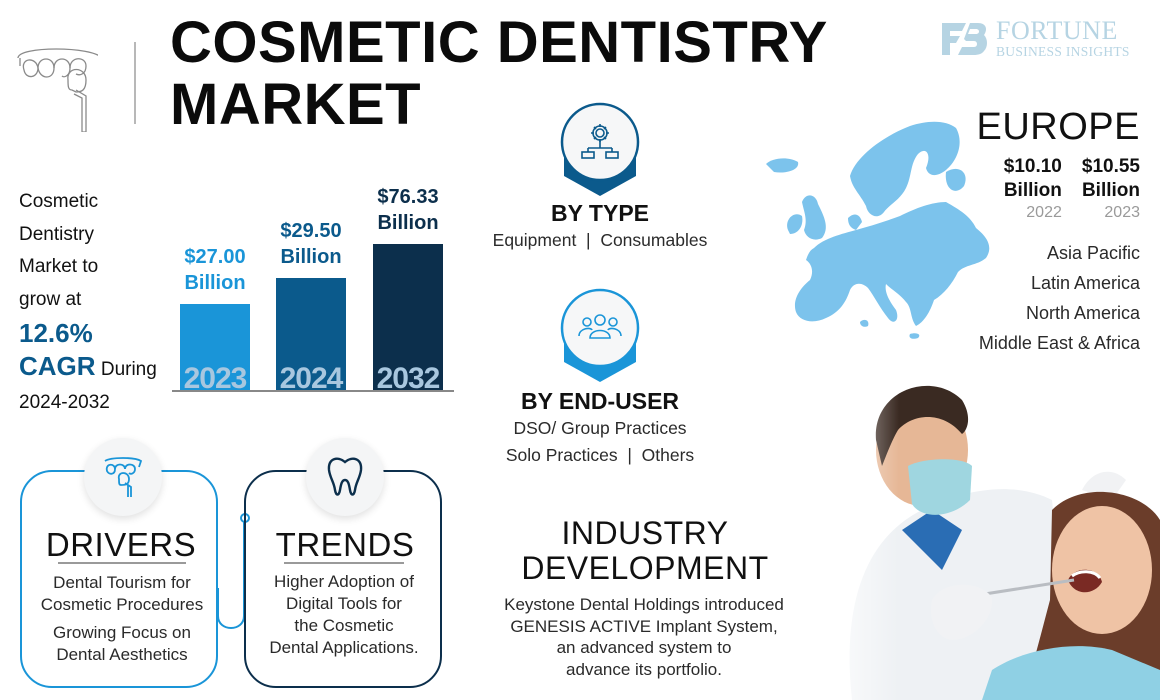 The image size is (1160, 700). Describe the element at coordinates (64, 402) in the screenshot. I see `cagr-period: 2024-2032` at that location.